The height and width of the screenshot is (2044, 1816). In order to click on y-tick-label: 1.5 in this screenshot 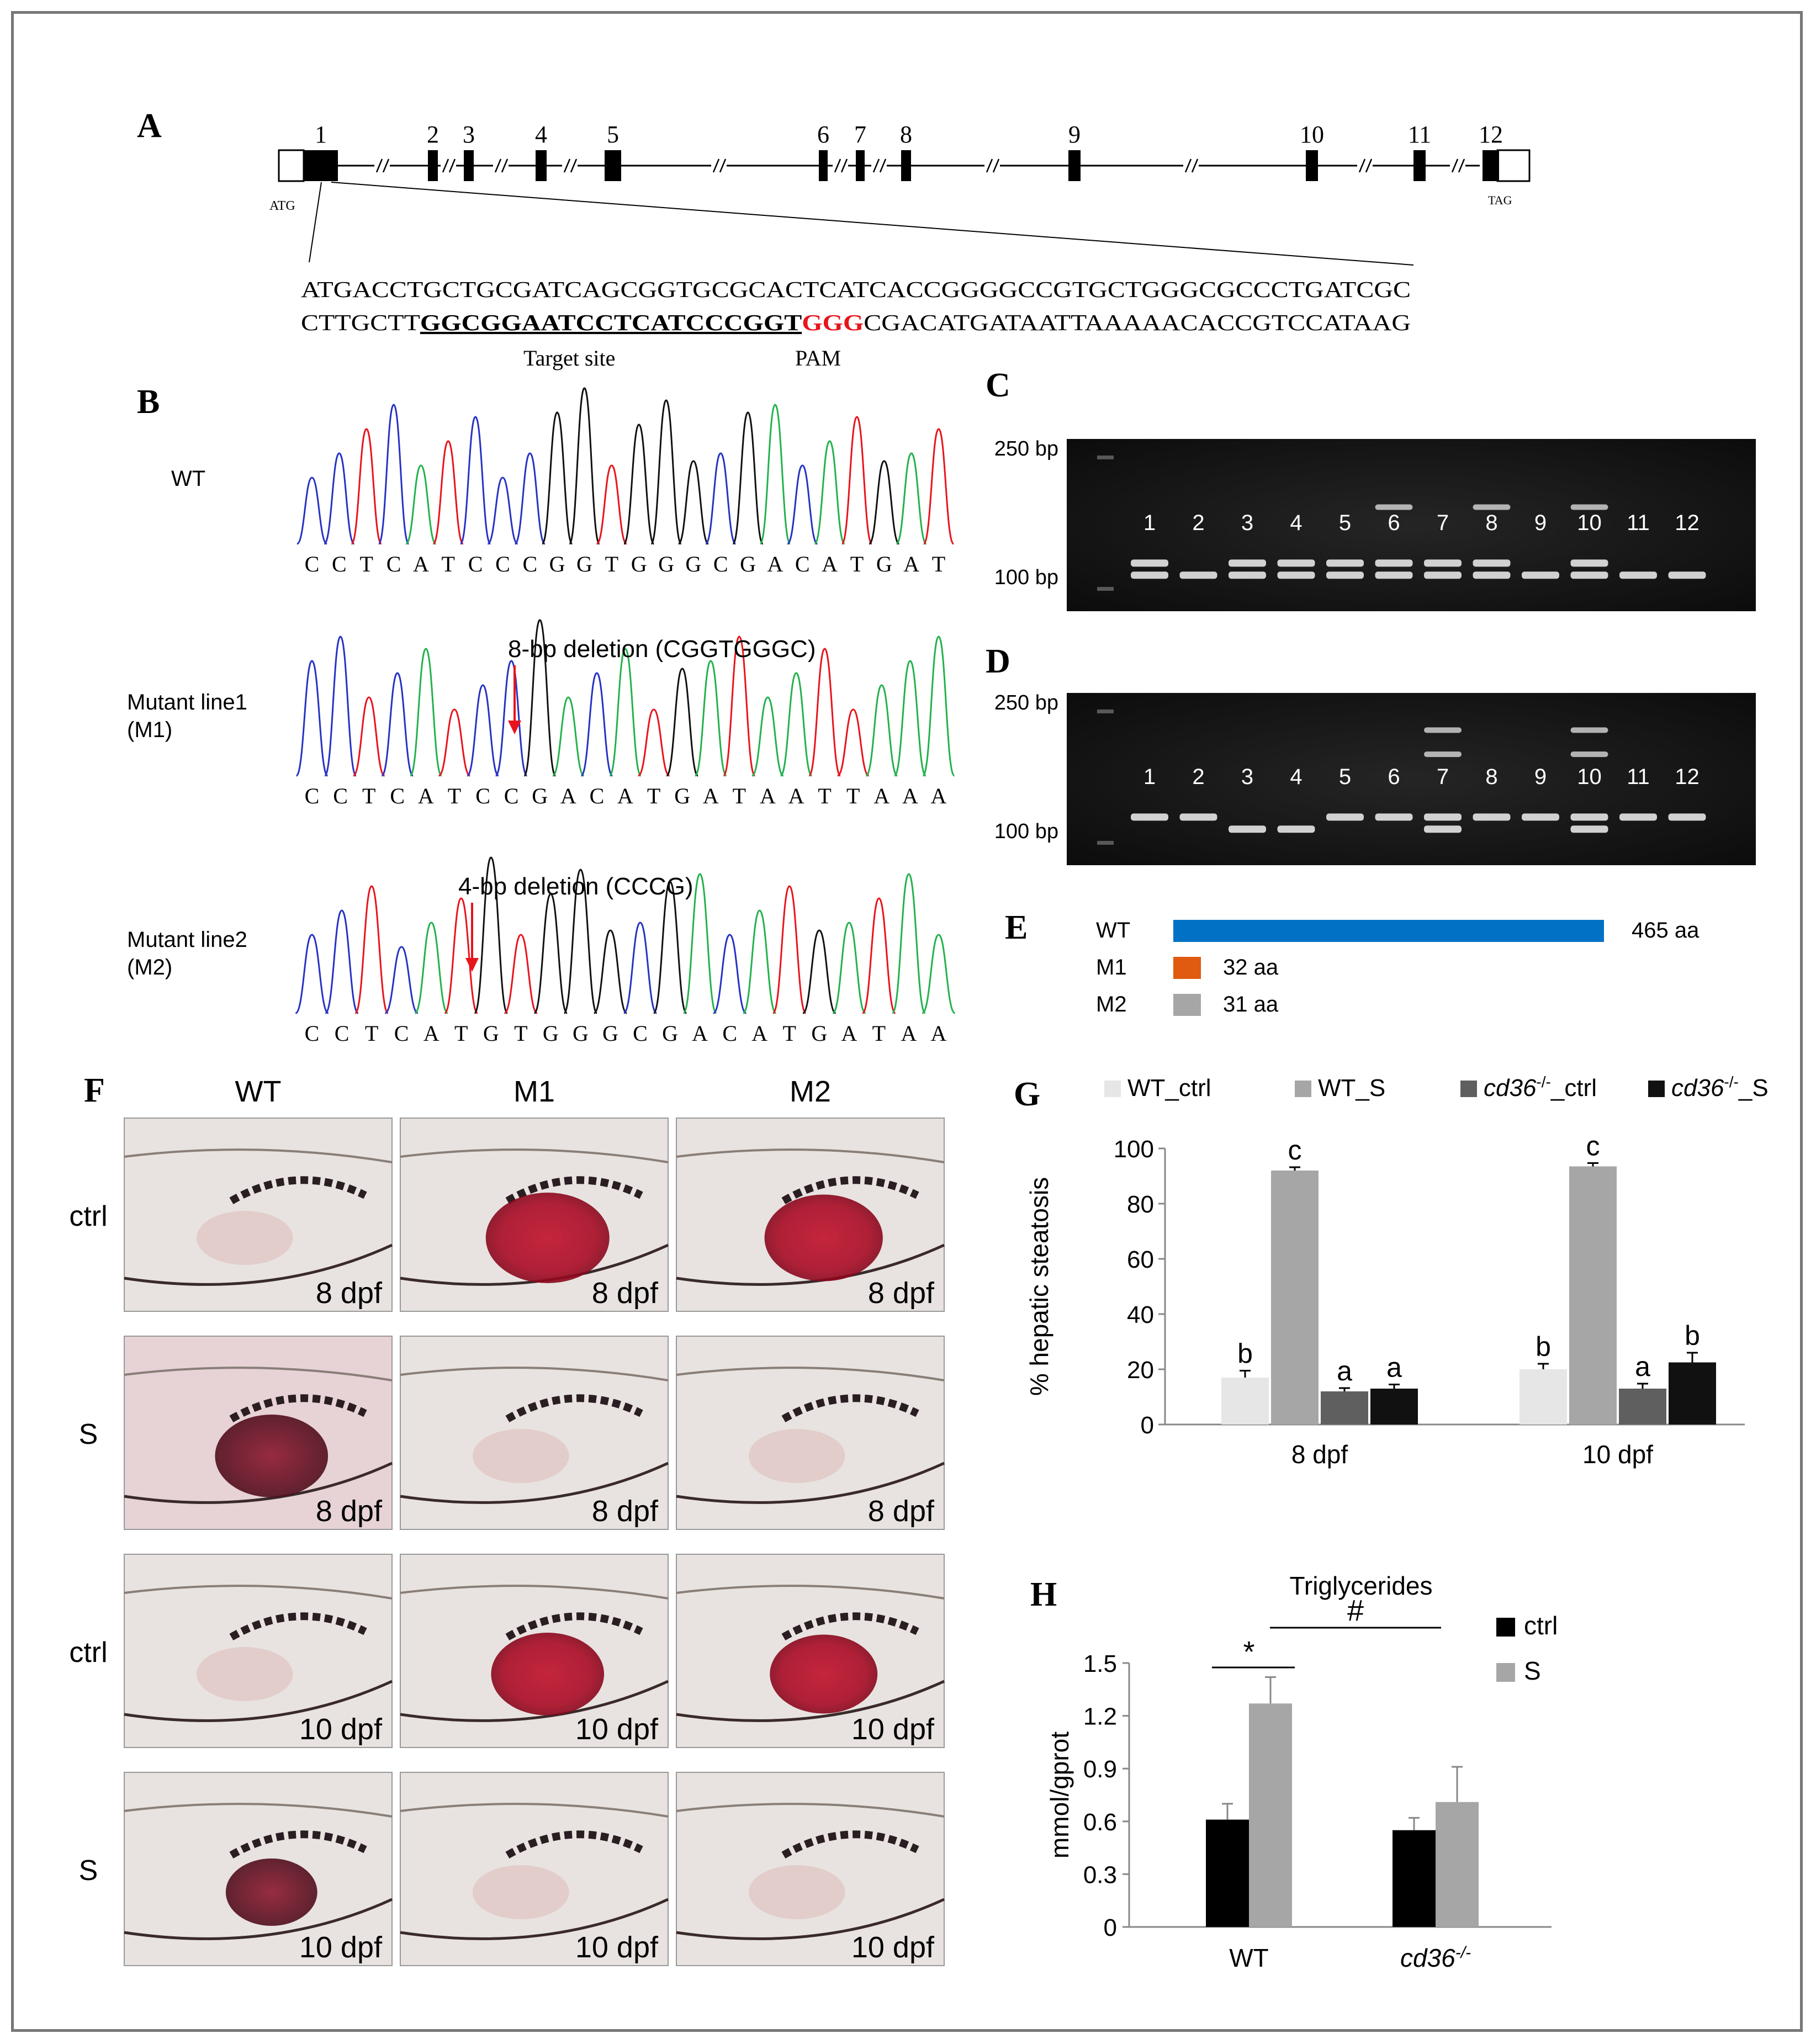, I will do `click(1100, 1663)`.